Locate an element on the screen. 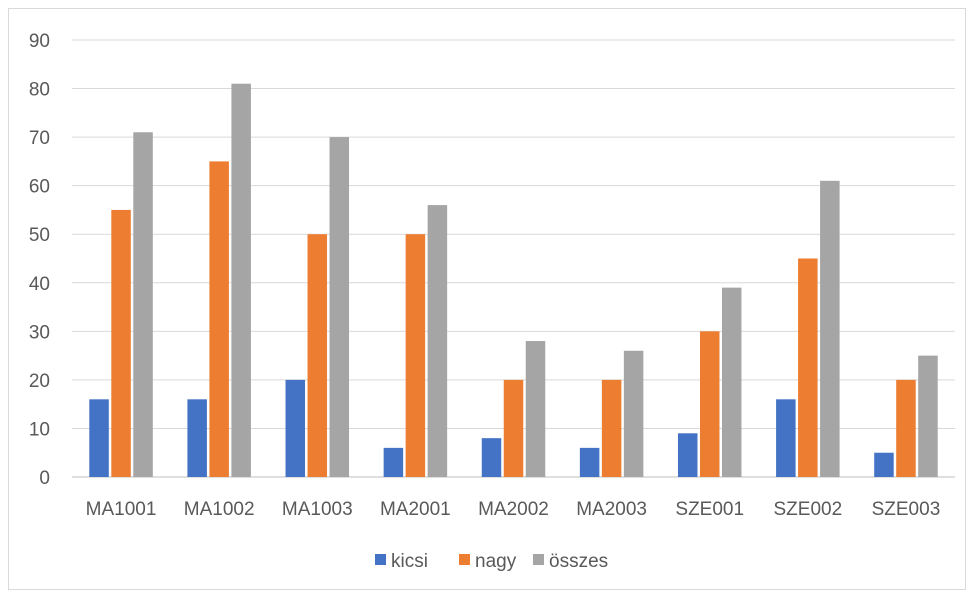 The image size is (973, 594). bar-összes-MA2003 is located at coordinates (633, 413).